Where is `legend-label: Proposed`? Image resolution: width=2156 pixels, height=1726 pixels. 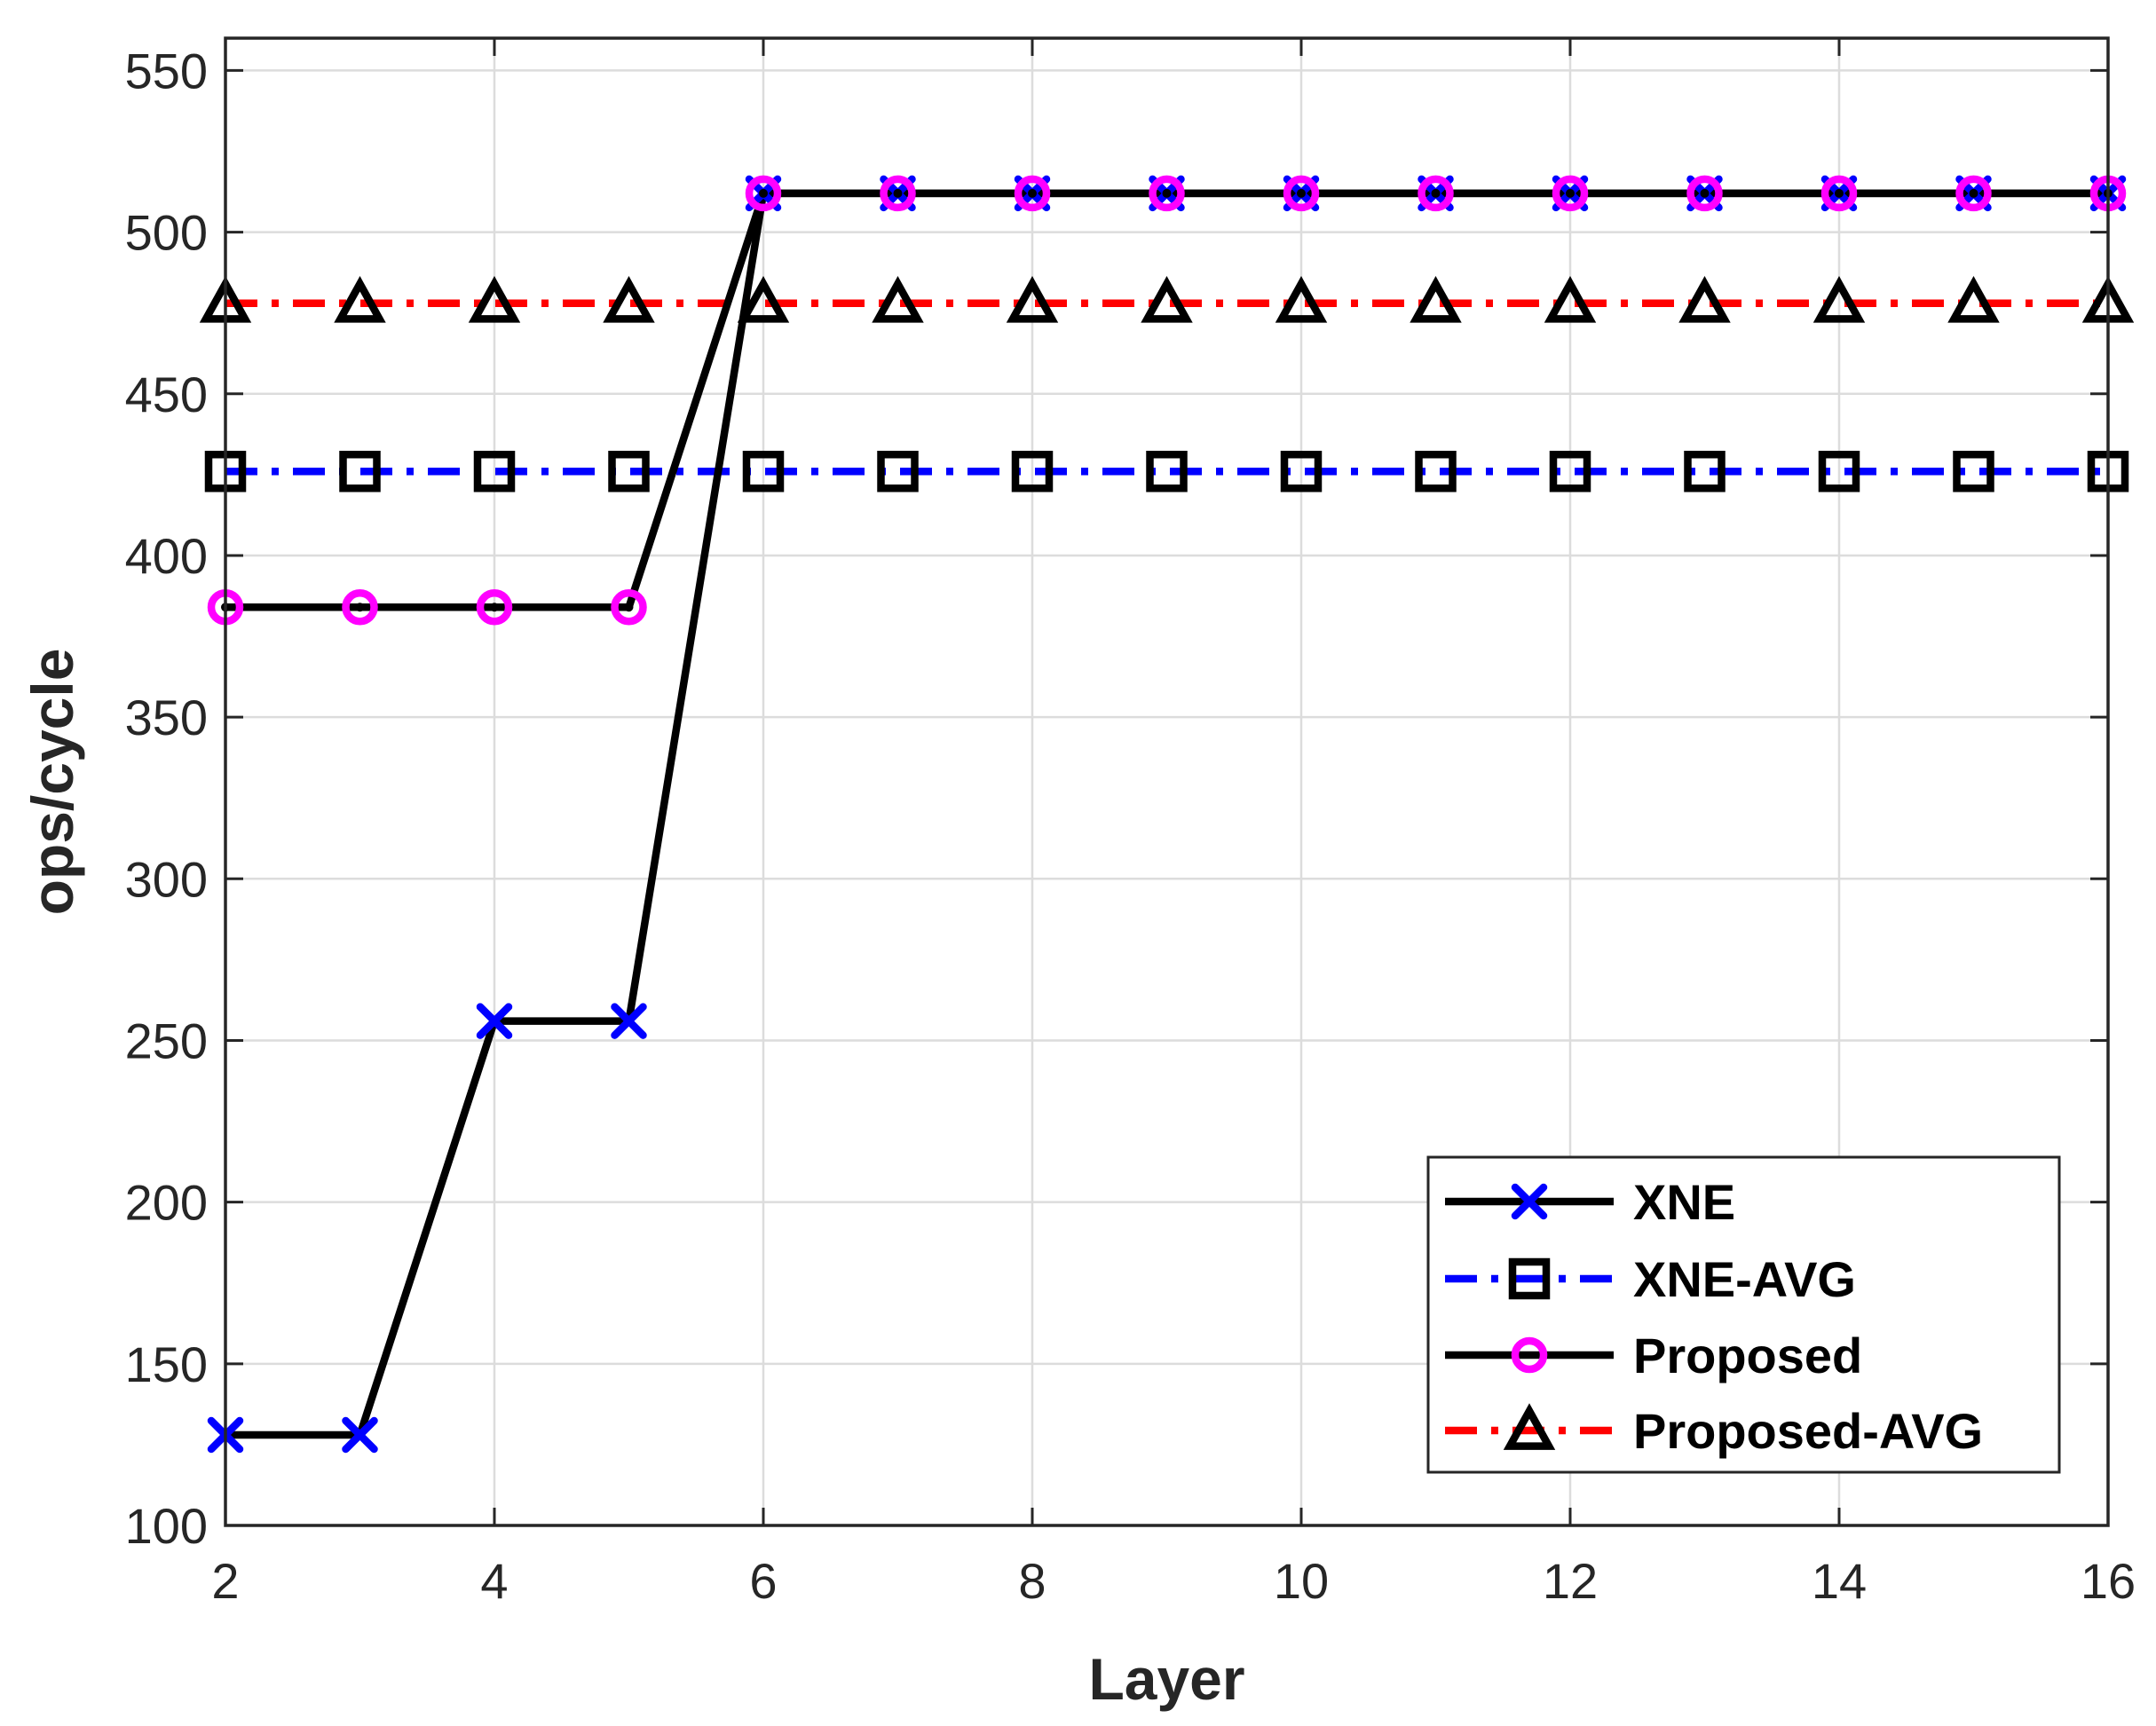 legend-label: Proposed is located at coordinates (1747, 1355).